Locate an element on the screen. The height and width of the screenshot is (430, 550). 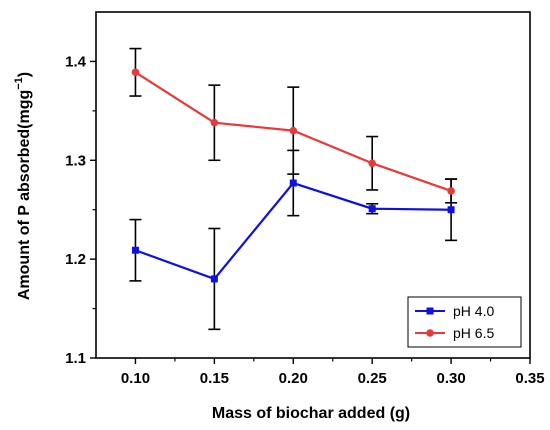
legend-item-2: pH 6.5 is located at coordinates (454, 333).